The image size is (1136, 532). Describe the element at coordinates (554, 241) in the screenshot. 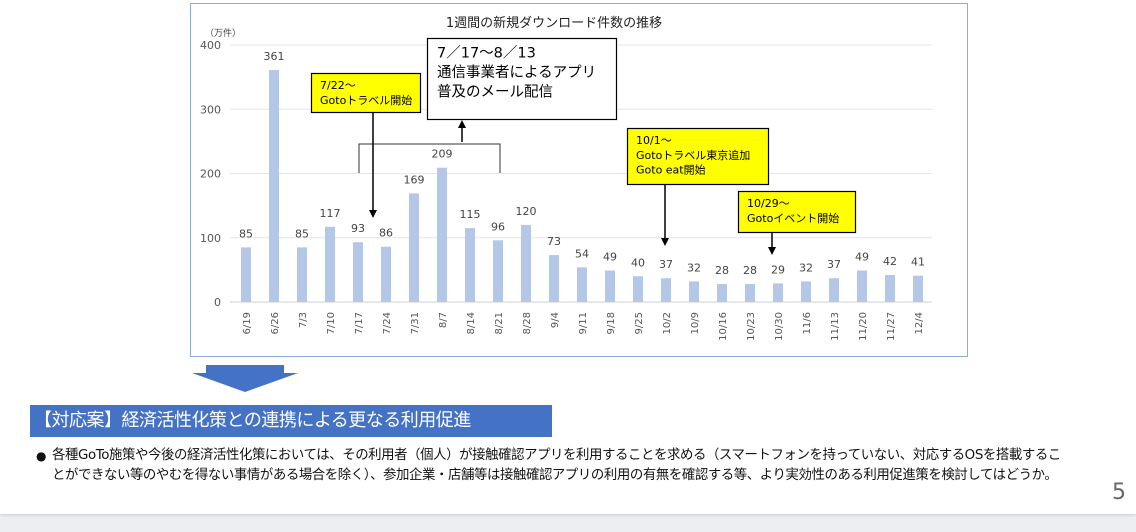

I see `data-label: 73` at that location.